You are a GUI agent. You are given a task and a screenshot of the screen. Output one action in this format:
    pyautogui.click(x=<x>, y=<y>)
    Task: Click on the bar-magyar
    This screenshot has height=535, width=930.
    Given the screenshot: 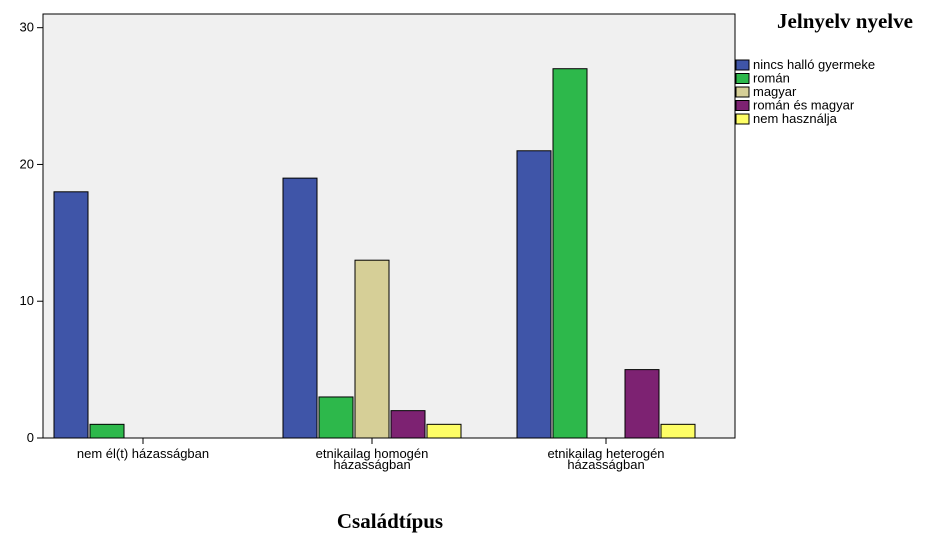 What is the action you would take?
    pyautogui.click(x=372, y=349)
    